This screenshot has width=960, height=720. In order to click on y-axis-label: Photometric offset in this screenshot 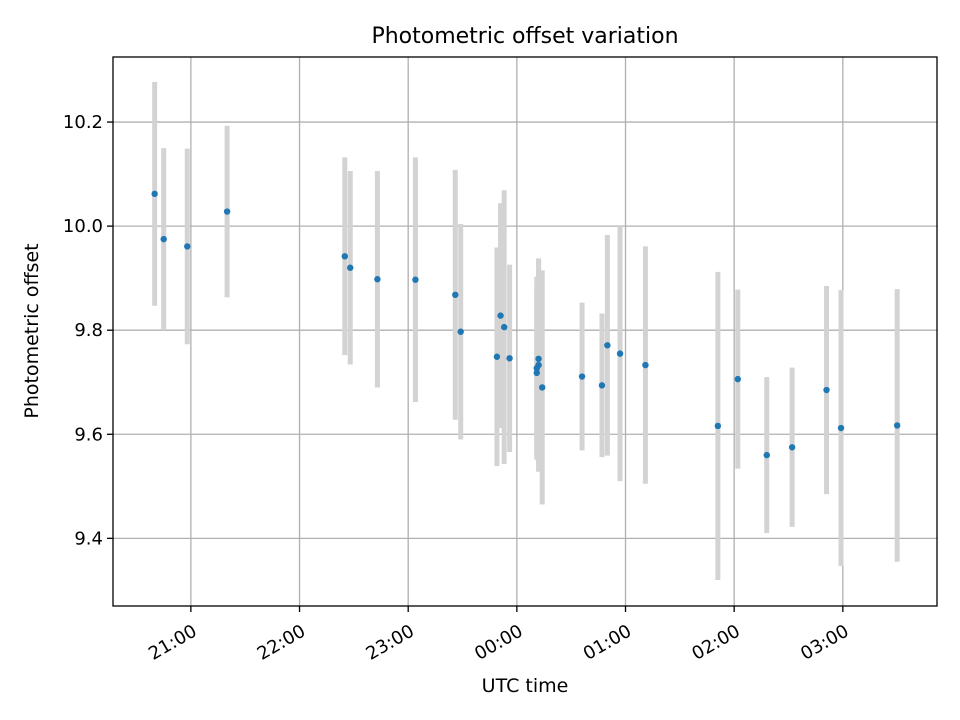, I will do `click(32, 330)`.